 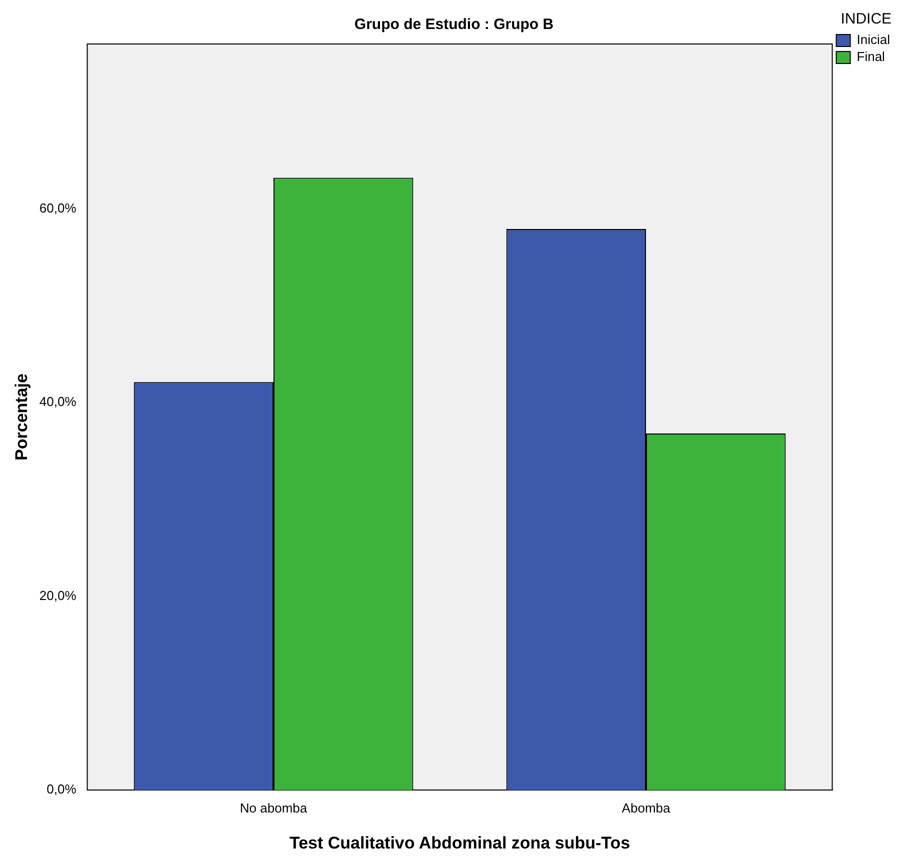 I want to click on y-tick-label: 40,0%, so click(x=58, y=402).